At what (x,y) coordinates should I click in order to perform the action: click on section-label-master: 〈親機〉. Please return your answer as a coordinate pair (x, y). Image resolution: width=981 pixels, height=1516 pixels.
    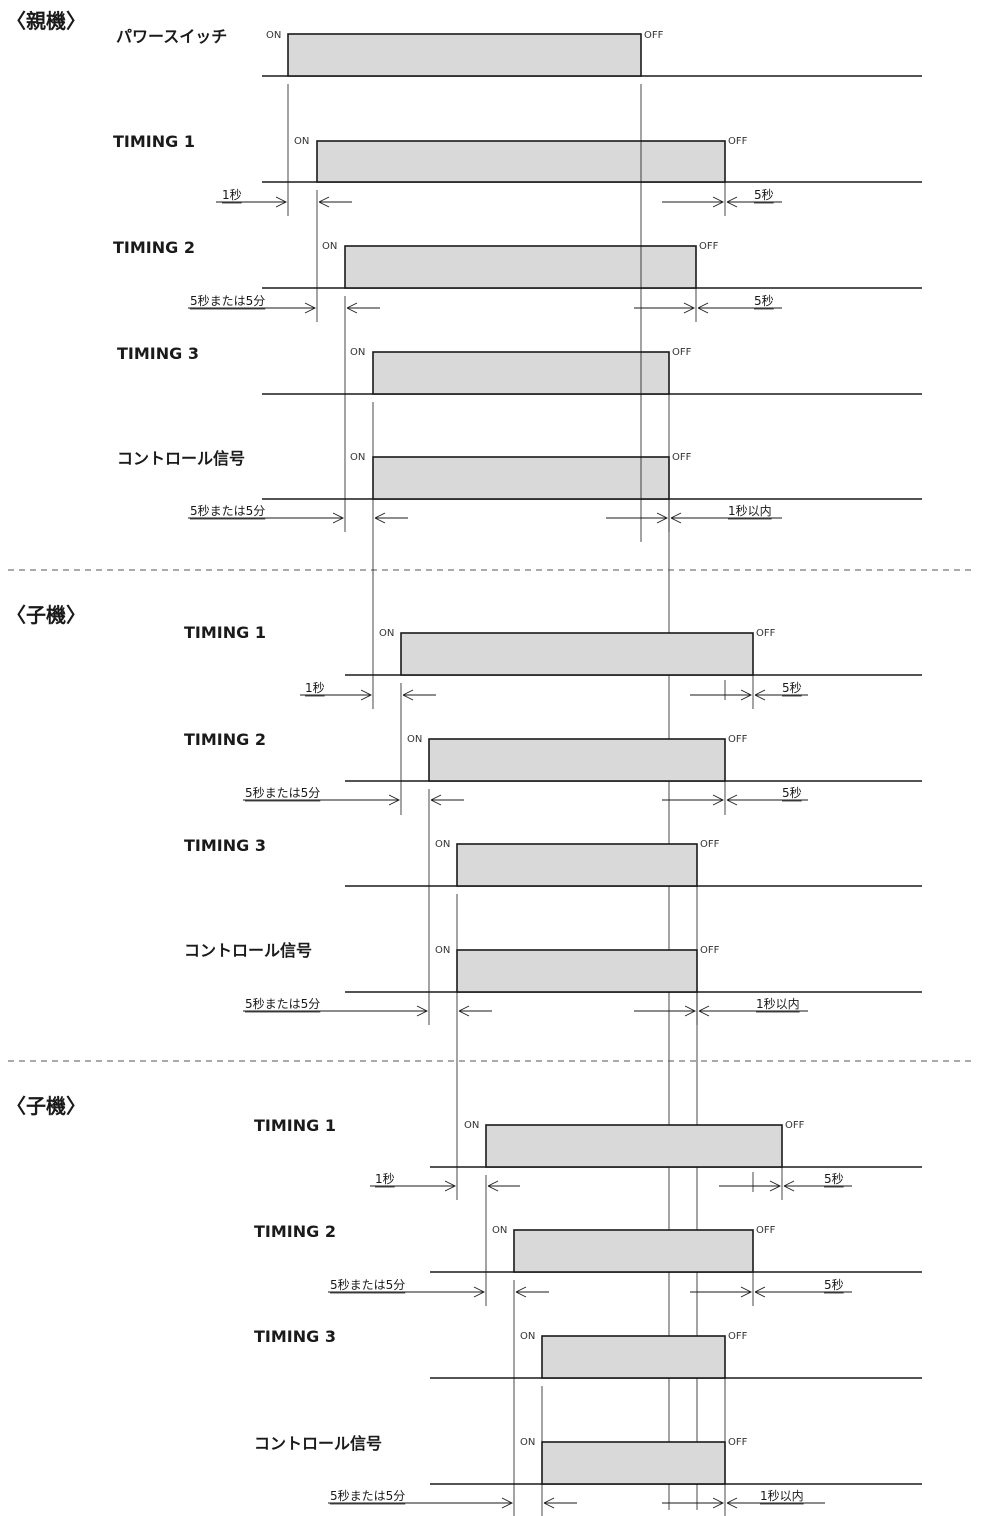
    Looking at the image, I should click on (46, 21).